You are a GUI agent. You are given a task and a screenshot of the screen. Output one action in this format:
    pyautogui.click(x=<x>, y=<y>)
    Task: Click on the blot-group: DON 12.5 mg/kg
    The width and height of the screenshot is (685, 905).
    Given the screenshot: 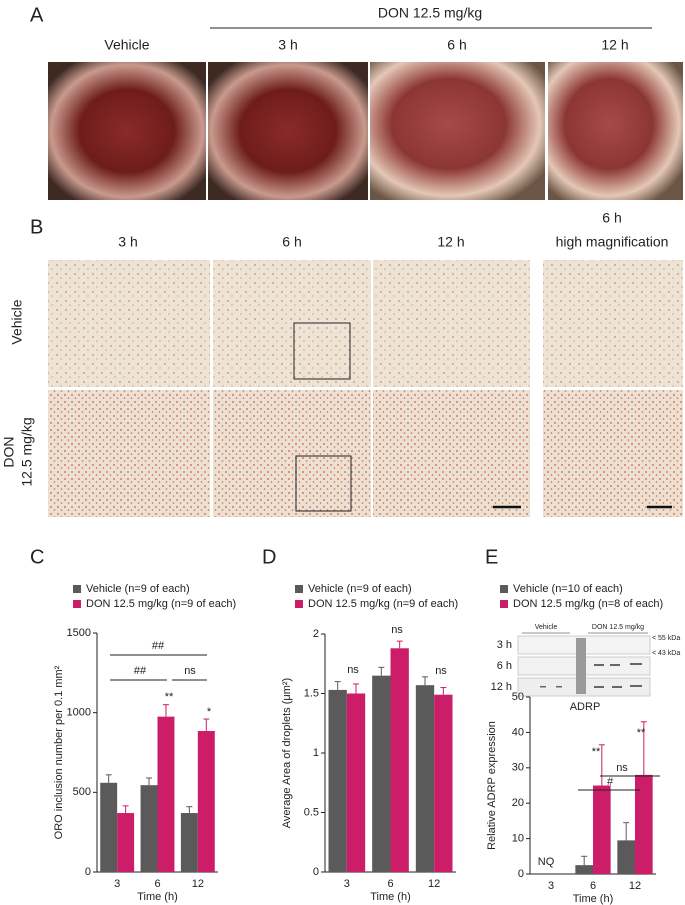 What is the action you would take?
    pyautogui.click(x=618, y=627)
    